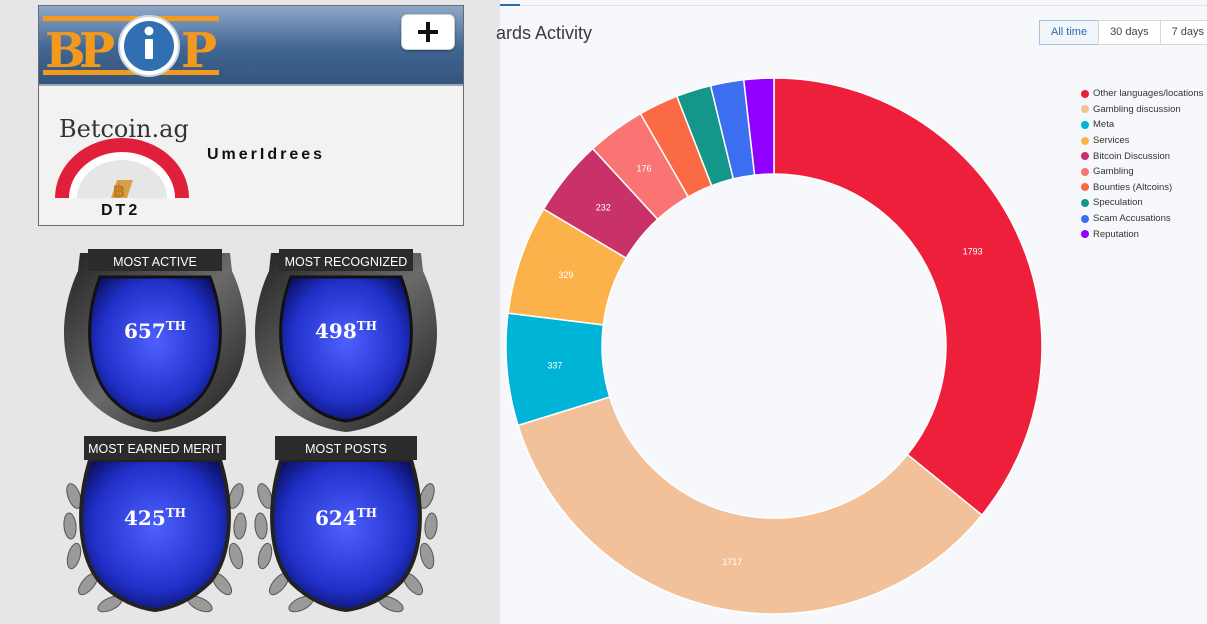 The image size is (1207, 624). I want to click on legend-item-other-languages-locations: Other languages/locations, so click(1142, 94).